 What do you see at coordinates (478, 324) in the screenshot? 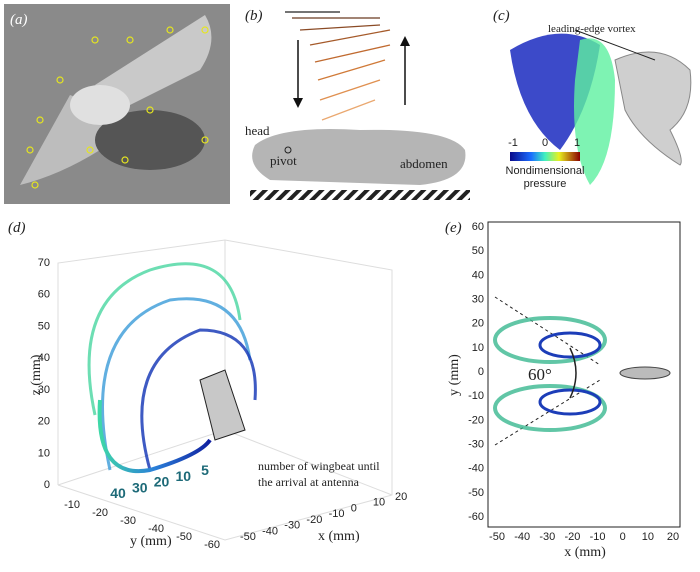
I see `y-tick-label: 20` at bounding box center [478, 324].